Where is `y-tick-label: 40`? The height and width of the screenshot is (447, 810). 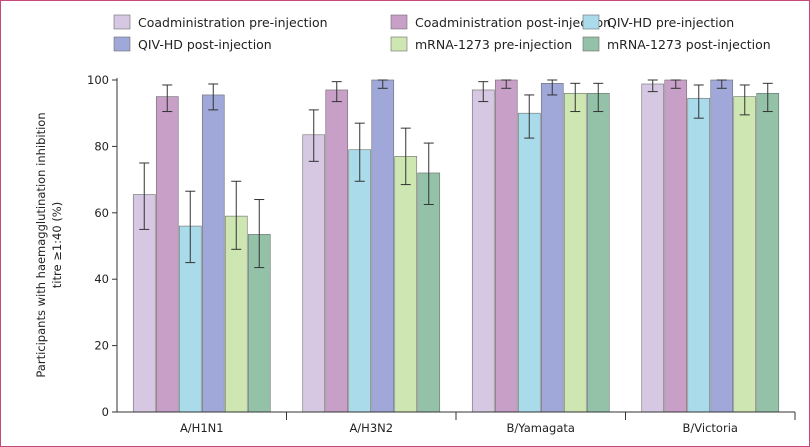
y-tick-label: 40 is located at coordinates (101, 279).